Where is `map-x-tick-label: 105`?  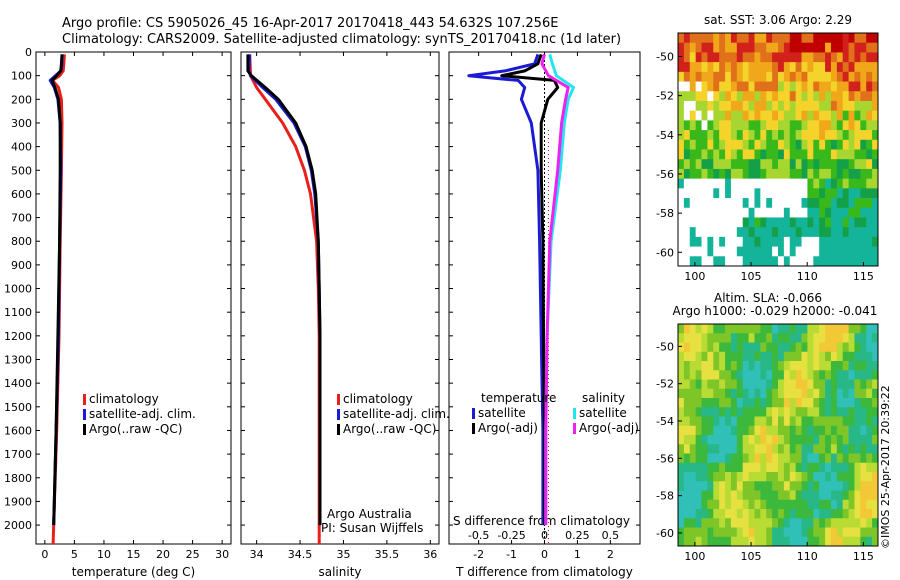 map-x-tick-label: 105 is located at coordinates (751, 556).